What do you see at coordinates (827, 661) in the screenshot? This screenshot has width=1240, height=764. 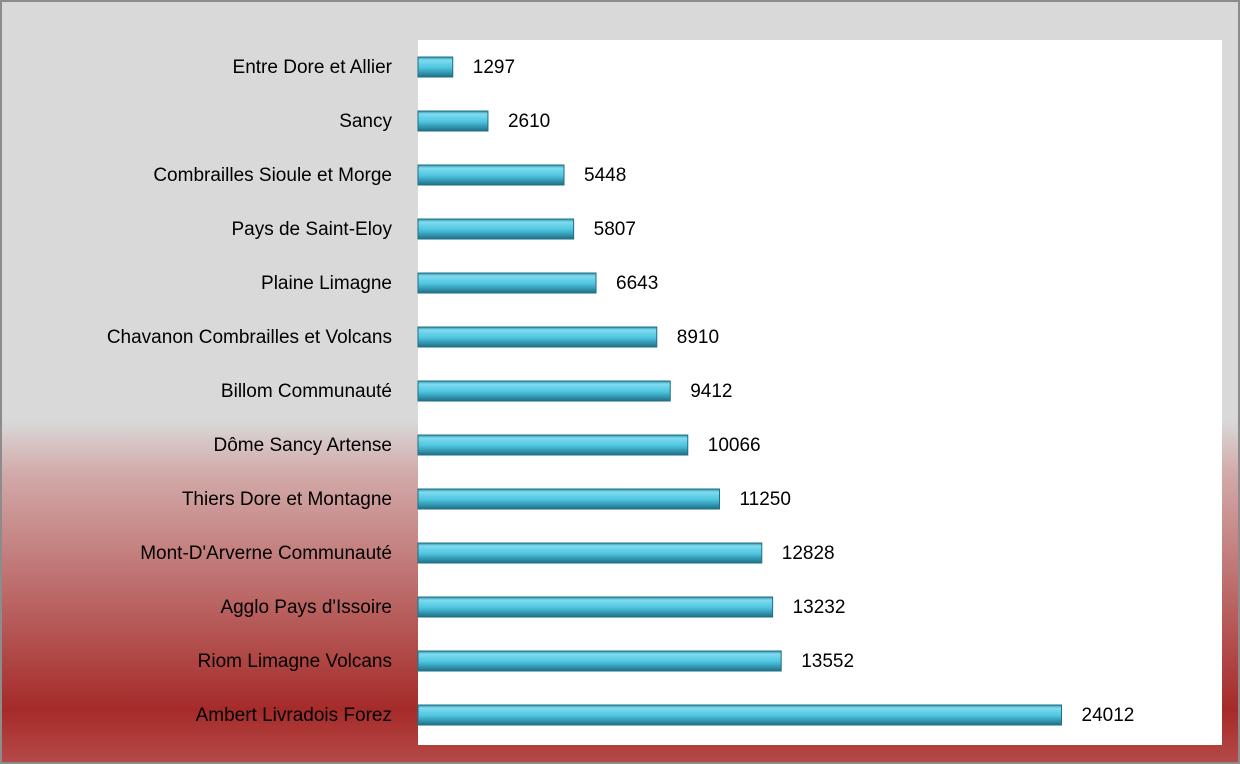 I see `data-label: 13552` at bounding box center [827, 661].